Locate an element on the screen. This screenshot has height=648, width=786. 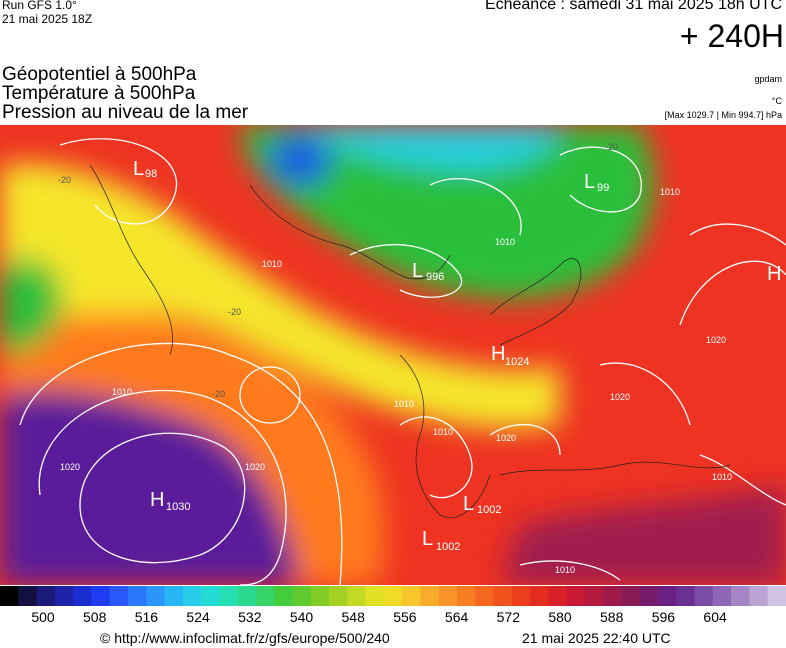
isobar-closed is located at coordinates (162, 498).